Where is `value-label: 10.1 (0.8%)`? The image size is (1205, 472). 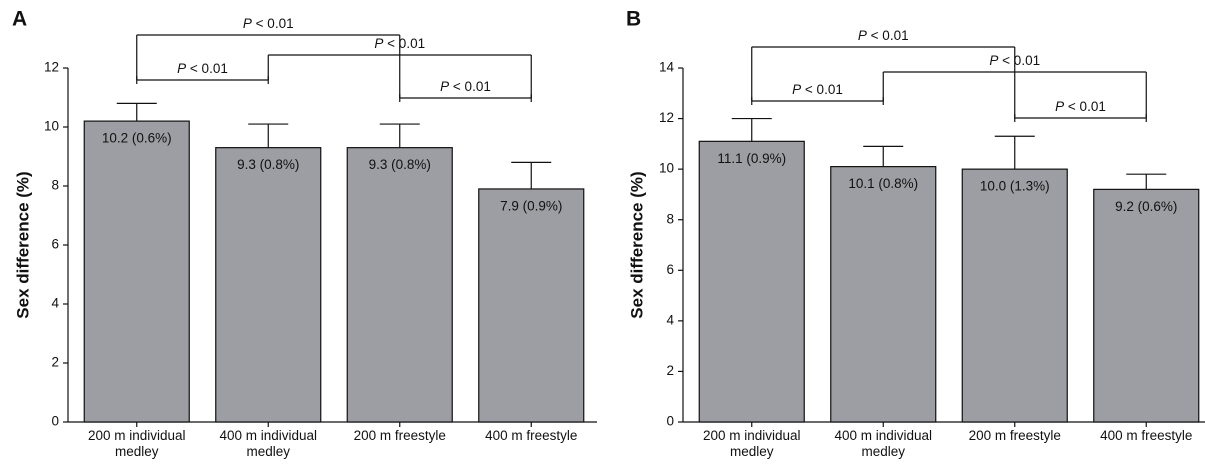 value-label: 10.1 (0.8%) is located at coordinates (883, 183).